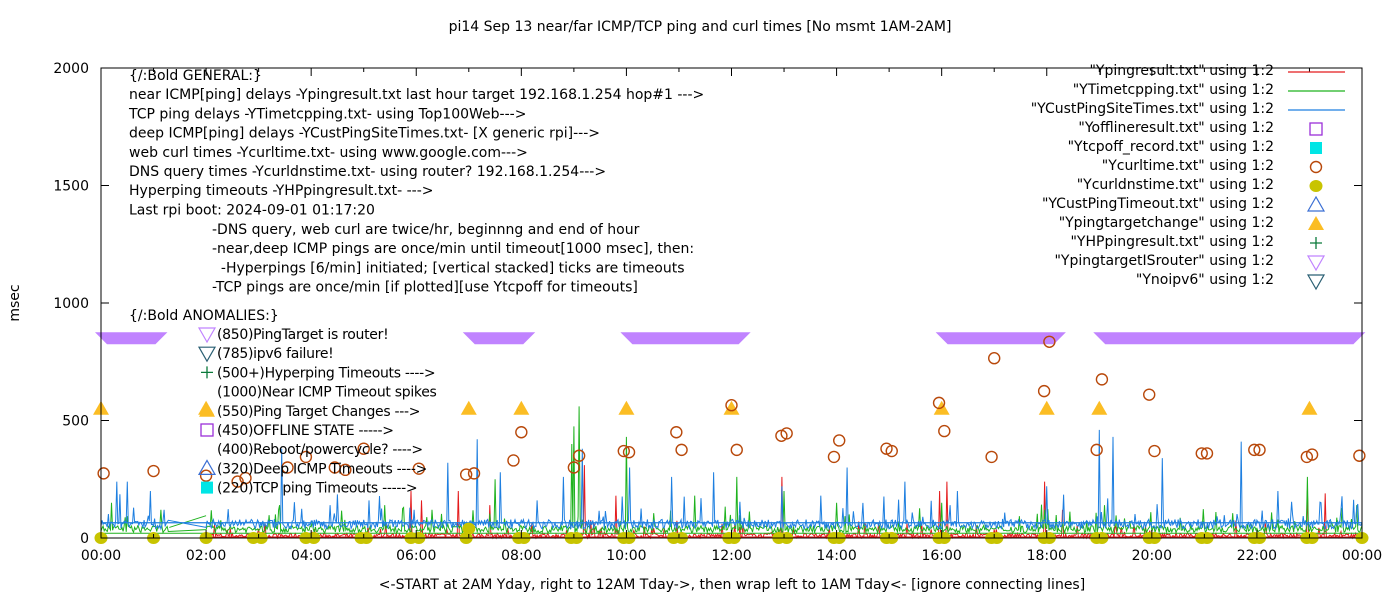 The width and height of the screenshot is (1400, 600). Describe the element at coordinates (731, 556) in the screenshot. I see `x-tick-label: 12:00` at that location.